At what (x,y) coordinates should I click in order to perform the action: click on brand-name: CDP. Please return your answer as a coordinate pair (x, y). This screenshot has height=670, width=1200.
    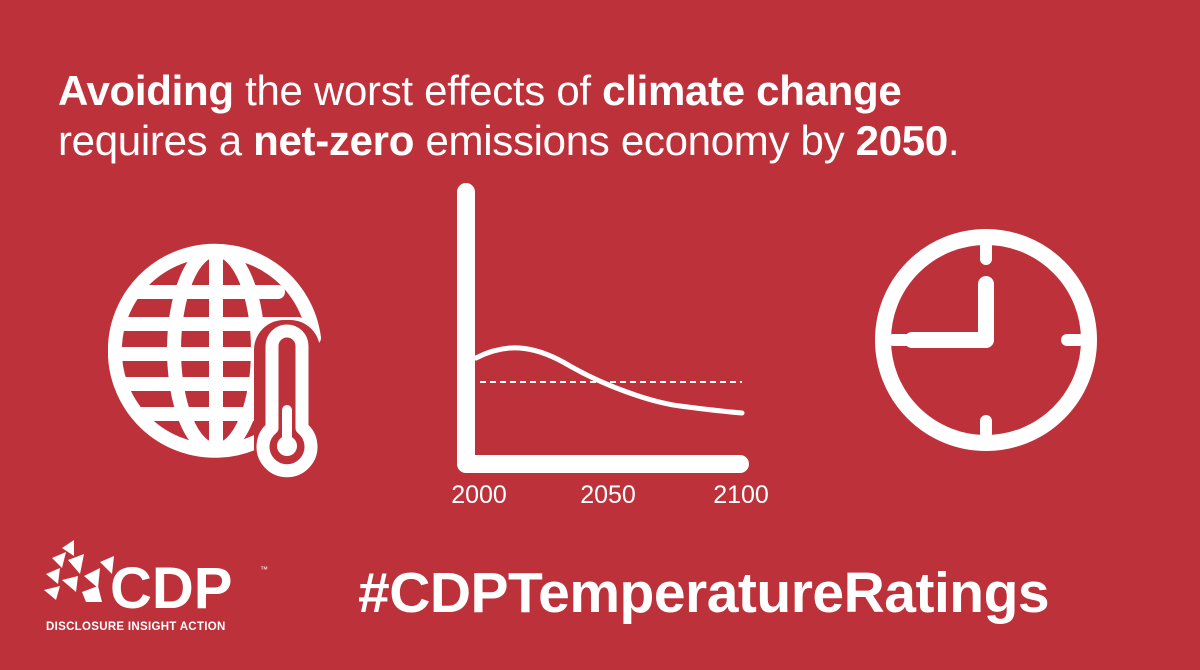
    Looking at the image, I should click on (171, 588).